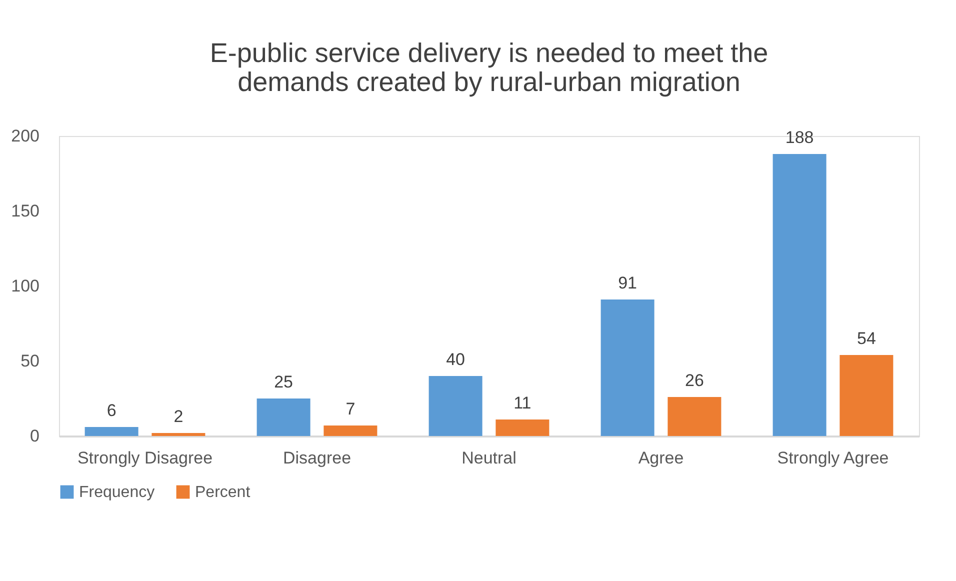 This screenshot has height=581, width=956. I want to click on data-label: 54, so click(866, 338).